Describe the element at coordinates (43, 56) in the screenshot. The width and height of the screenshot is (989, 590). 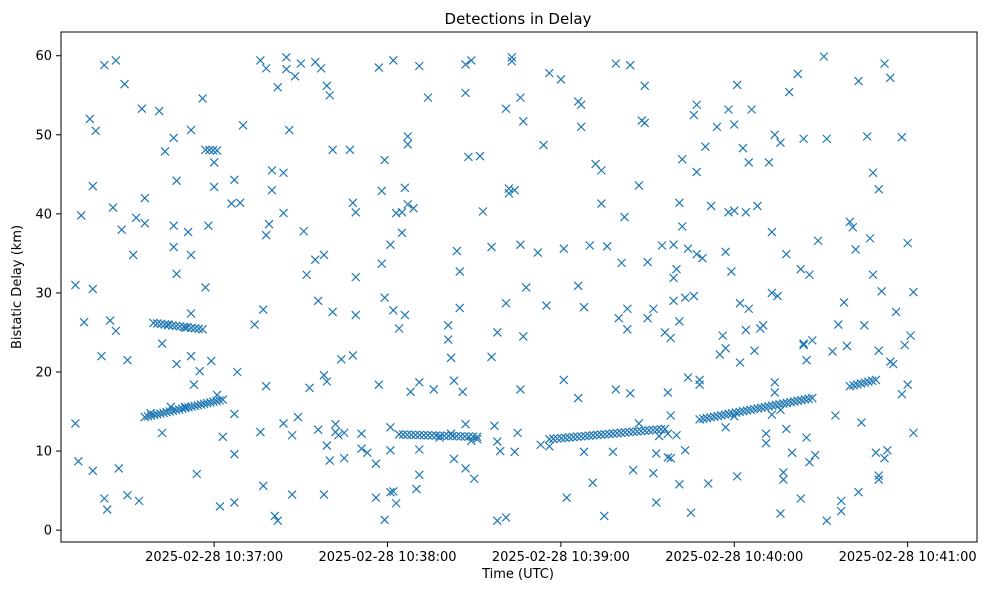
I see `y-tick-label: 60` at that location.